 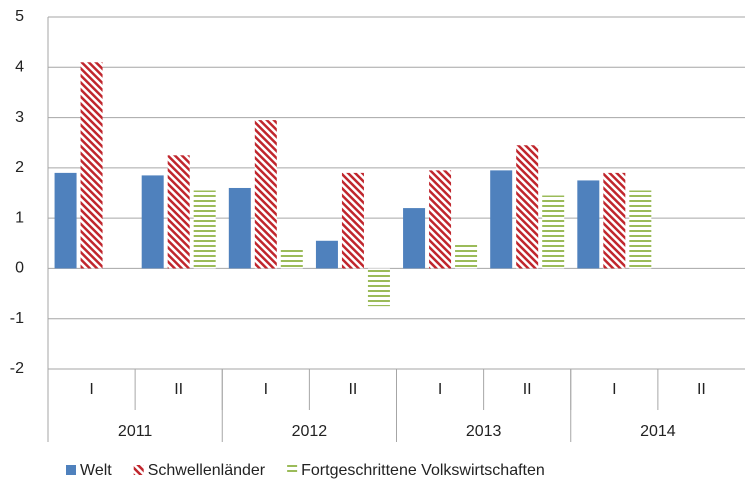 What do you see at coordinates (17, 318) in the screenshot?
I see `y-tick-label: -1` at bounding box center [17, 318].